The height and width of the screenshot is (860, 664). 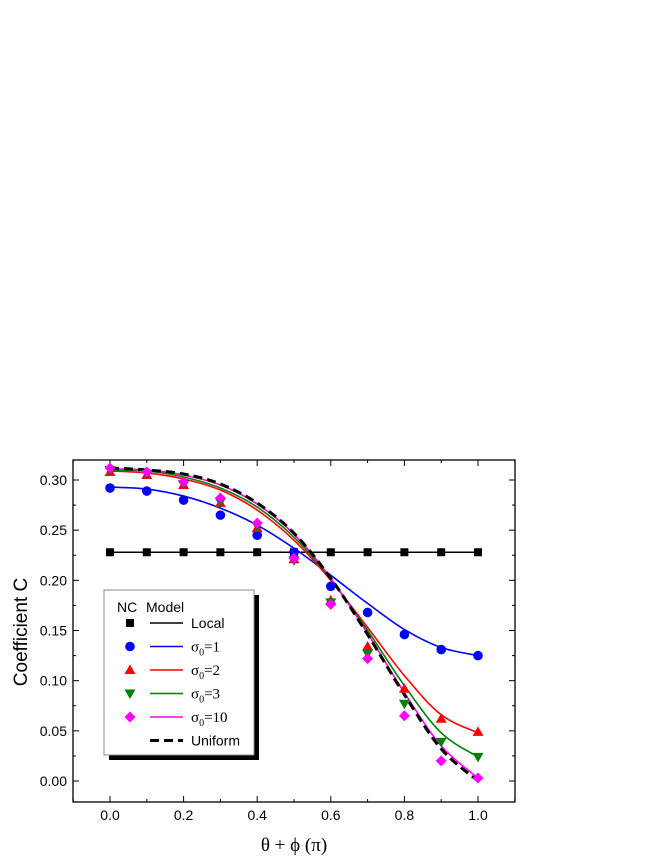 I want to click on y-tick-label: 0.15, so click(x=53, y=631).